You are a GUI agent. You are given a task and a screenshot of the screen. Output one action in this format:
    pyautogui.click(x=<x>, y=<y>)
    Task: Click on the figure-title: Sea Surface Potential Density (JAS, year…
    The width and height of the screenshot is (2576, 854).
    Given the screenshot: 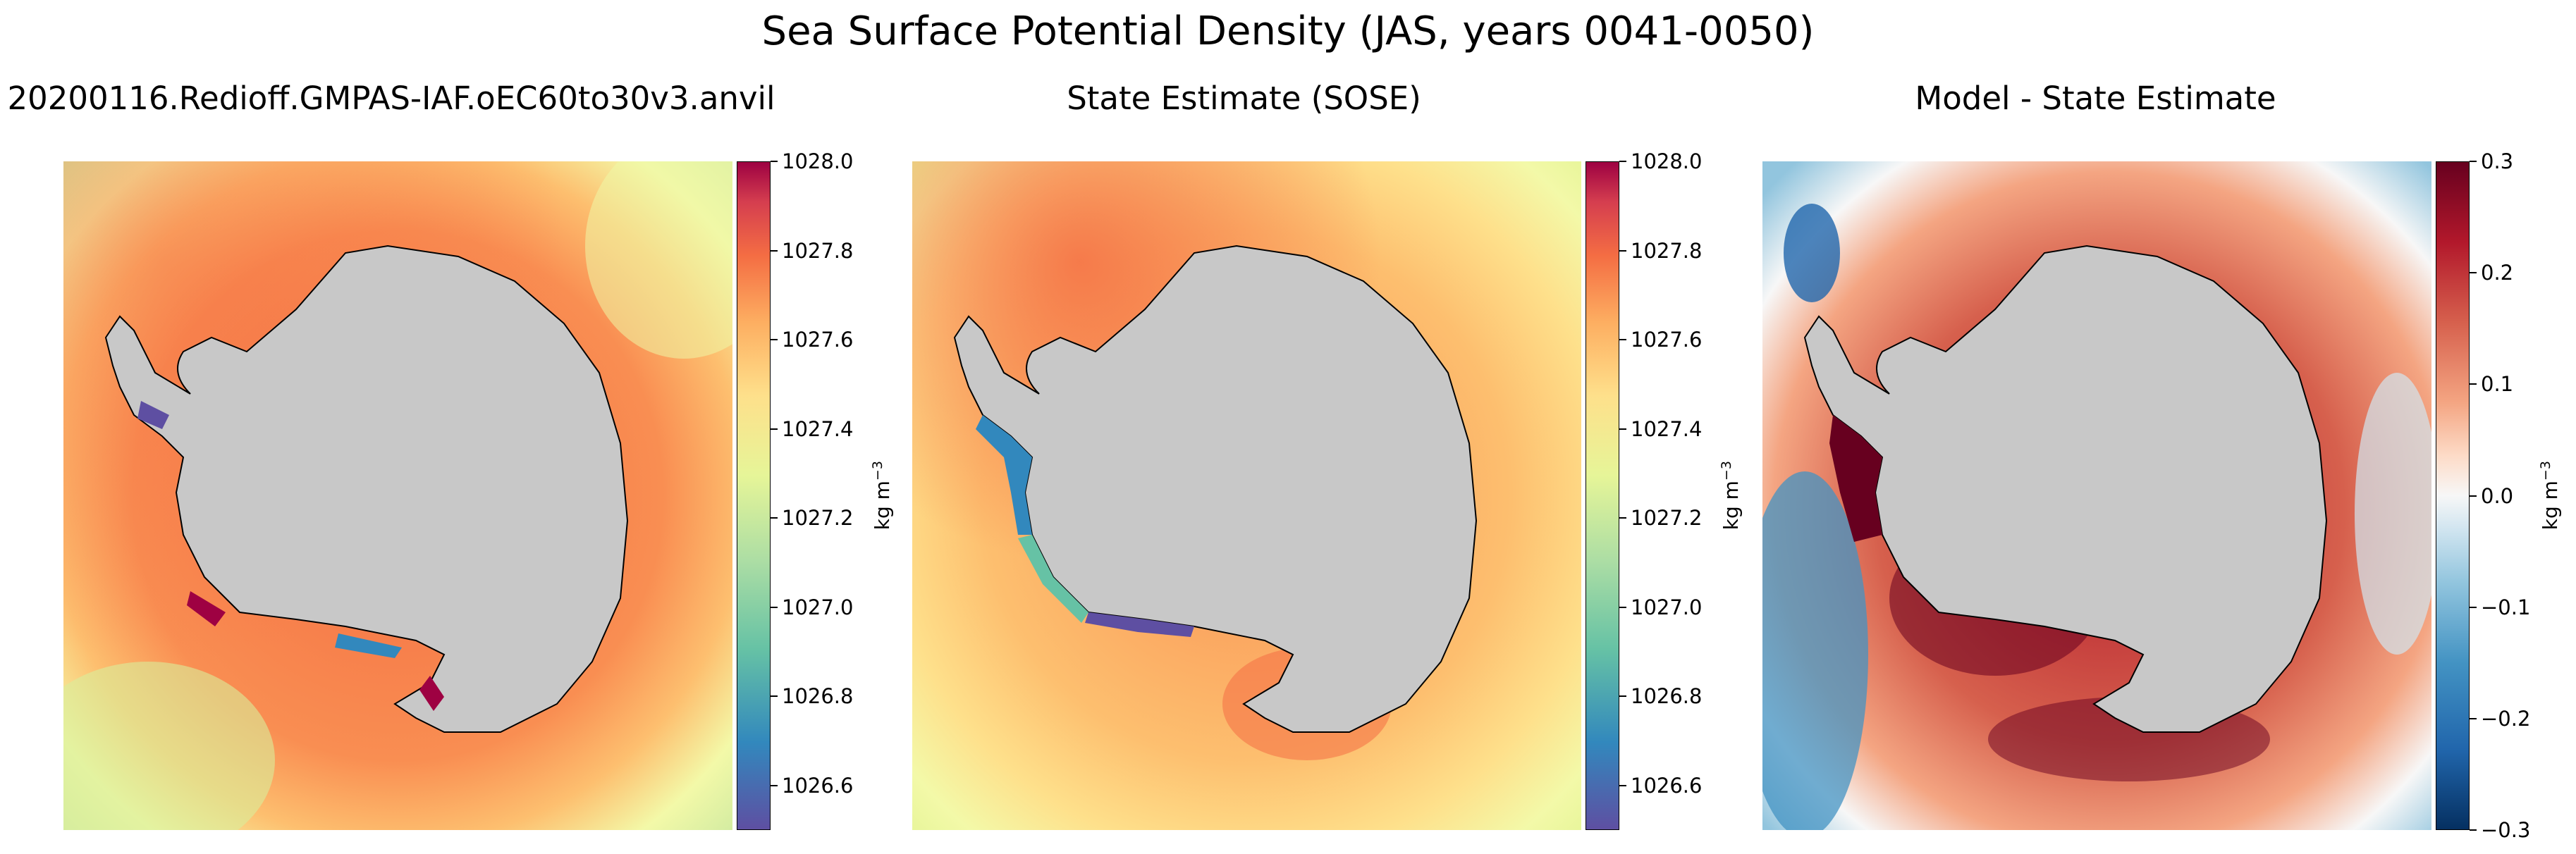 What is the action you would take?
    pyautogui.click(x=1288, y=31)
    